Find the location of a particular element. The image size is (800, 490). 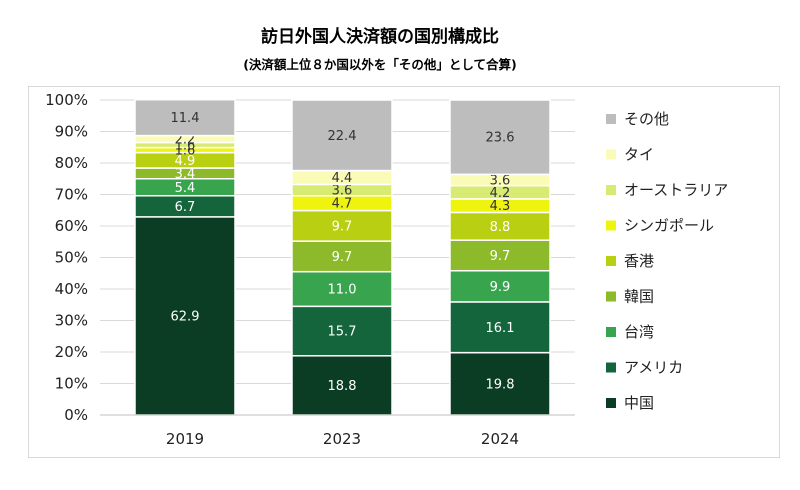

y-tick-label: 100% is located at coordinates (66, 100).